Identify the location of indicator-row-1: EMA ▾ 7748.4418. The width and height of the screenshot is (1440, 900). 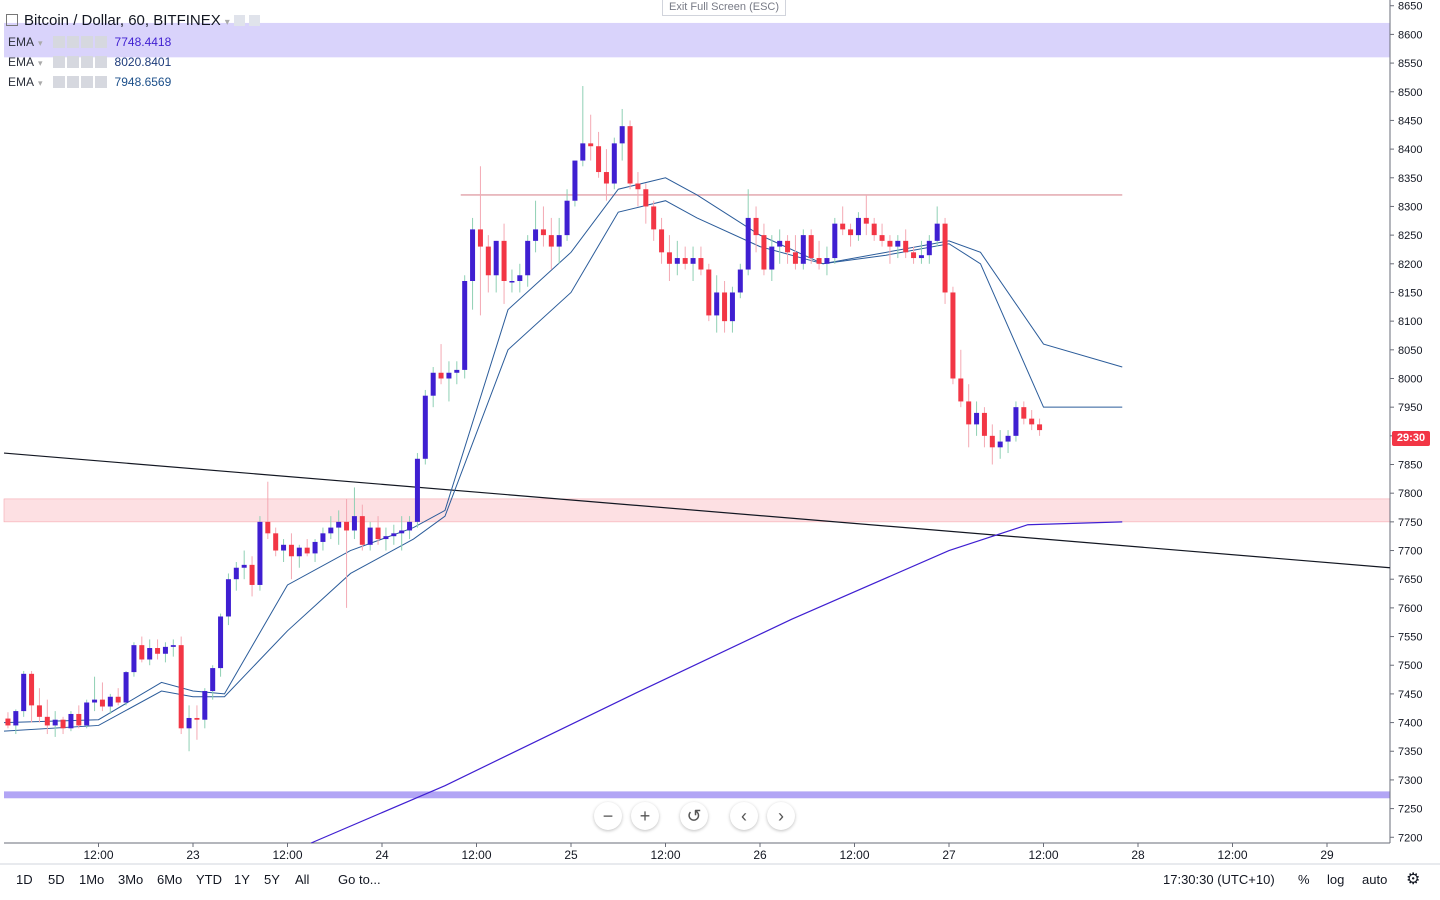
(89, 42).